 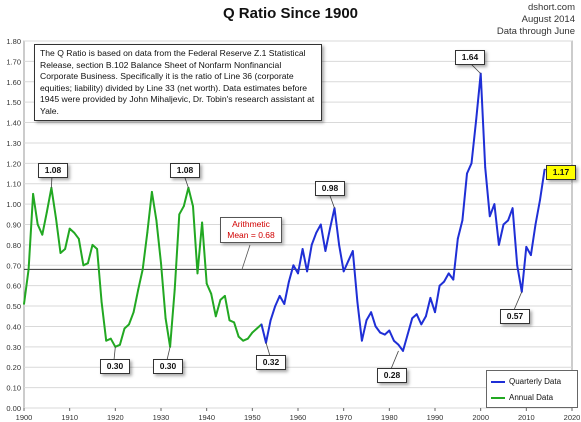 I want to click on y-tick-label-2: 0.20, so click(x=13, y=367).